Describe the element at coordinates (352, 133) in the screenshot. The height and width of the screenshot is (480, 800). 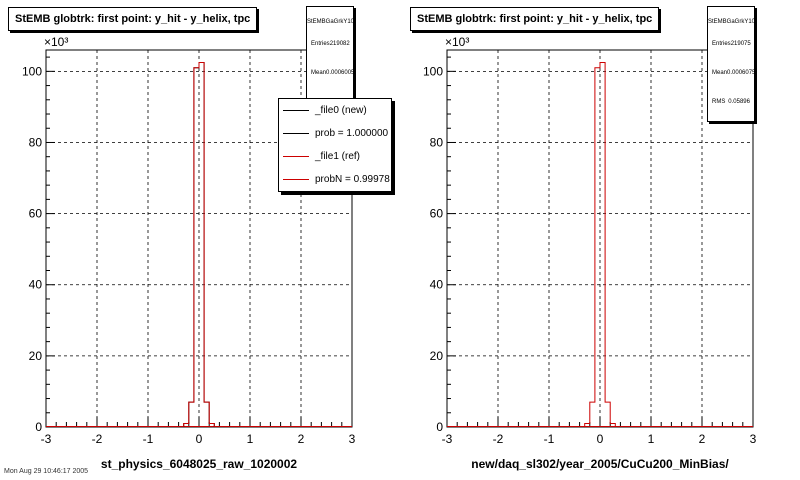
I see `legend-label-prob: prob = 1.000000` at that location.